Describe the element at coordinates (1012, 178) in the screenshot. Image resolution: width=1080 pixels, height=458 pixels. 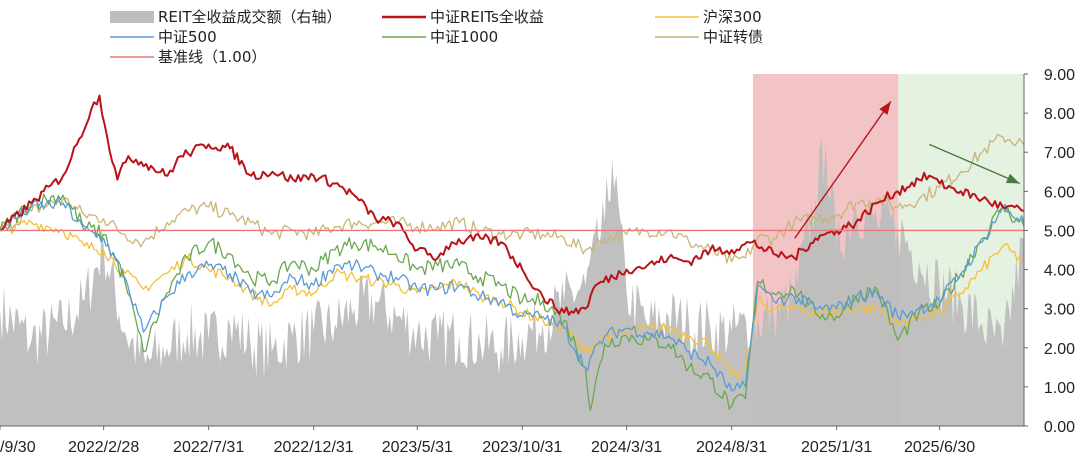
I see `arrow-1-head` at that location.